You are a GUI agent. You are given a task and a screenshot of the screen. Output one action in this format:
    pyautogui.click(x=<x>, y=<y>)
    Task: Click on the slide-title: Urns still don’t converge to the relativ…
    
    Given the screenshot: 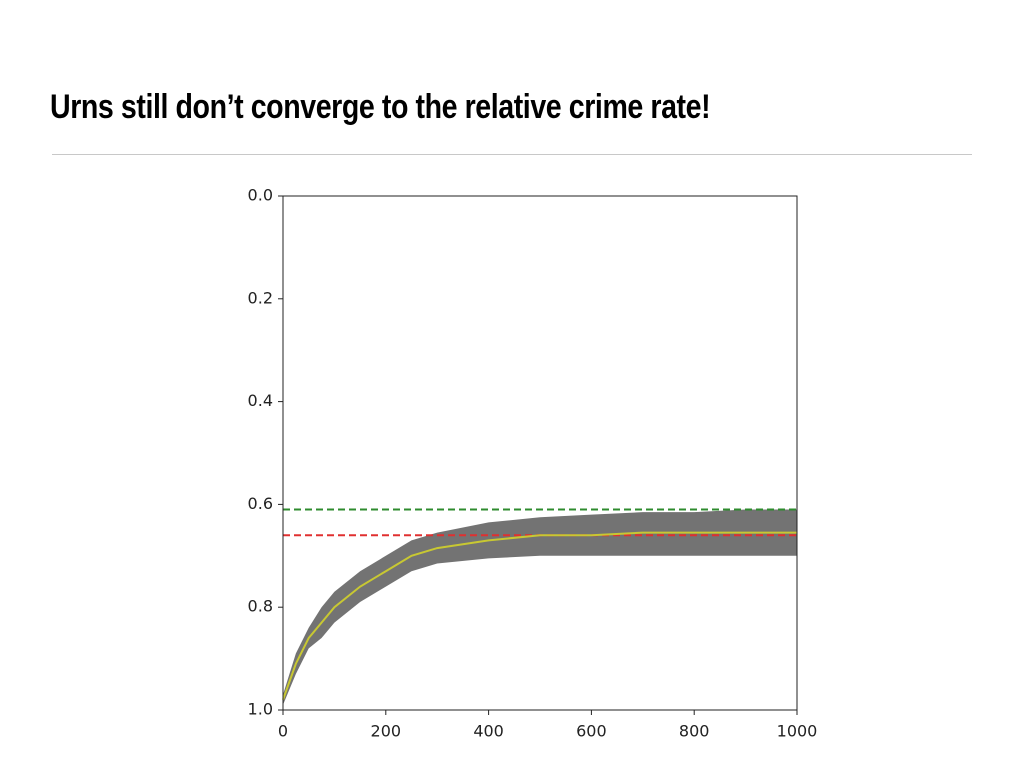 What is the action you would take?
    pyautogui.click(x=380, y=107)
    